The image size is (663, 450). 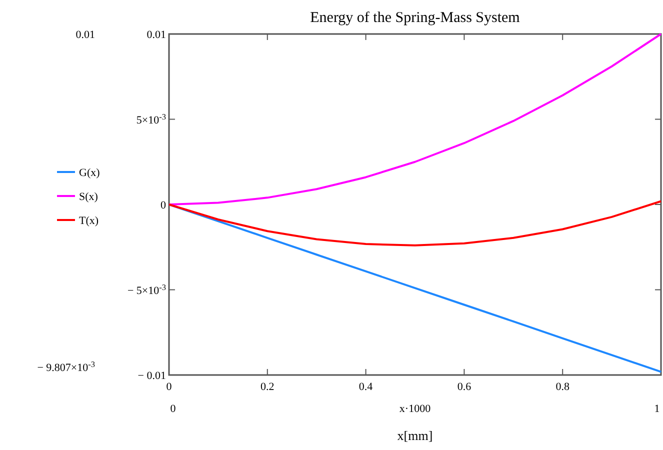 I want to click on line-series, so click(x=415, y=223).